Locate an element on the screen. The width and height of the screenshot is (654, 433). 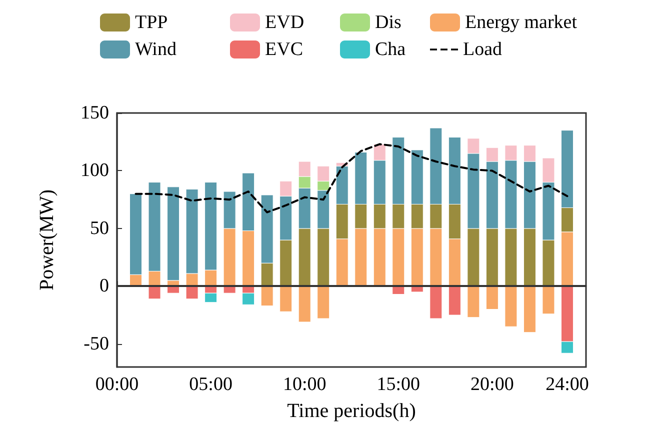
x-tick-label: 10:00 is located at coordinates (304, 384).